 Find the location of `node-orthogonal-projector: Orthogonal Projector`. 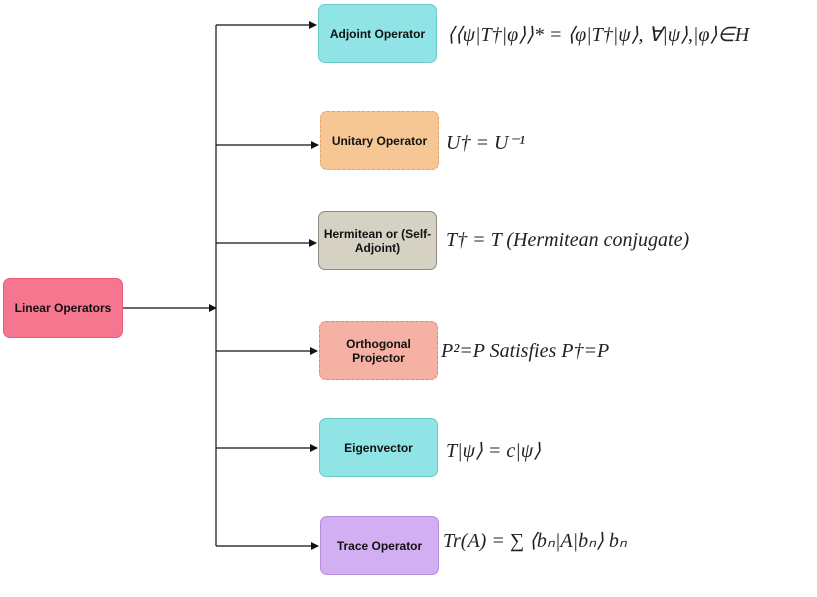

node-orthogonal-projector: Orthogonal Projector is located at coordinates (378, 350).